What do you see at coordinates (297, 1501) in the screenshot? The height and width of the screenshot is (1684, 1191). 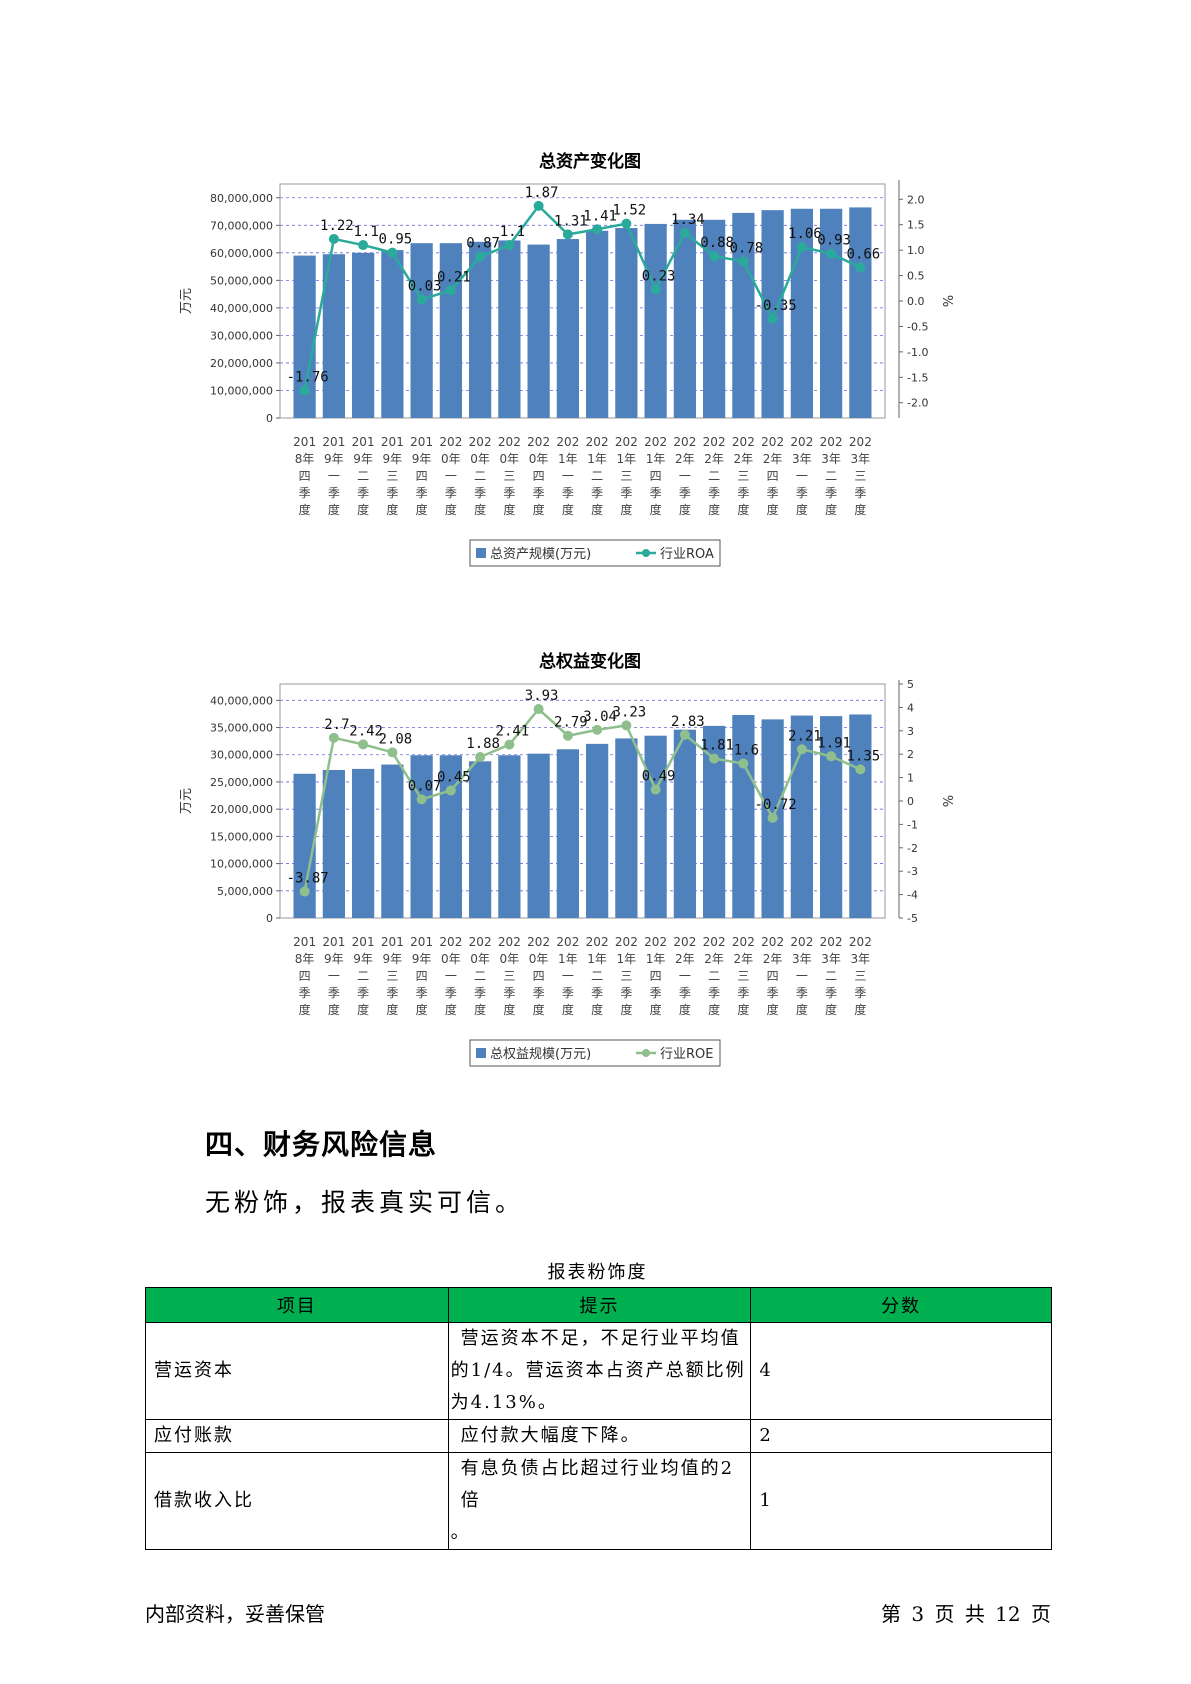 I see `row-item: 借款收入比` at bounding box center [297, 1501].